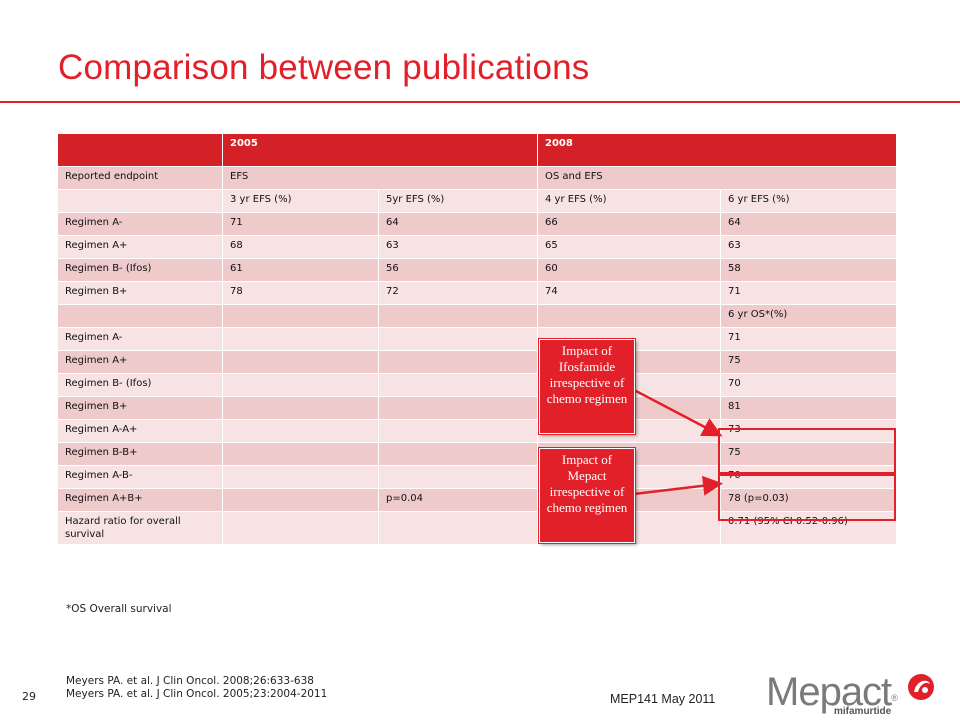 The width and height of the screenshot is (960, 720). Describe the element at coordinates (717, 150) in the screenshot. I see `header-cell-2008: 2008` at that location.